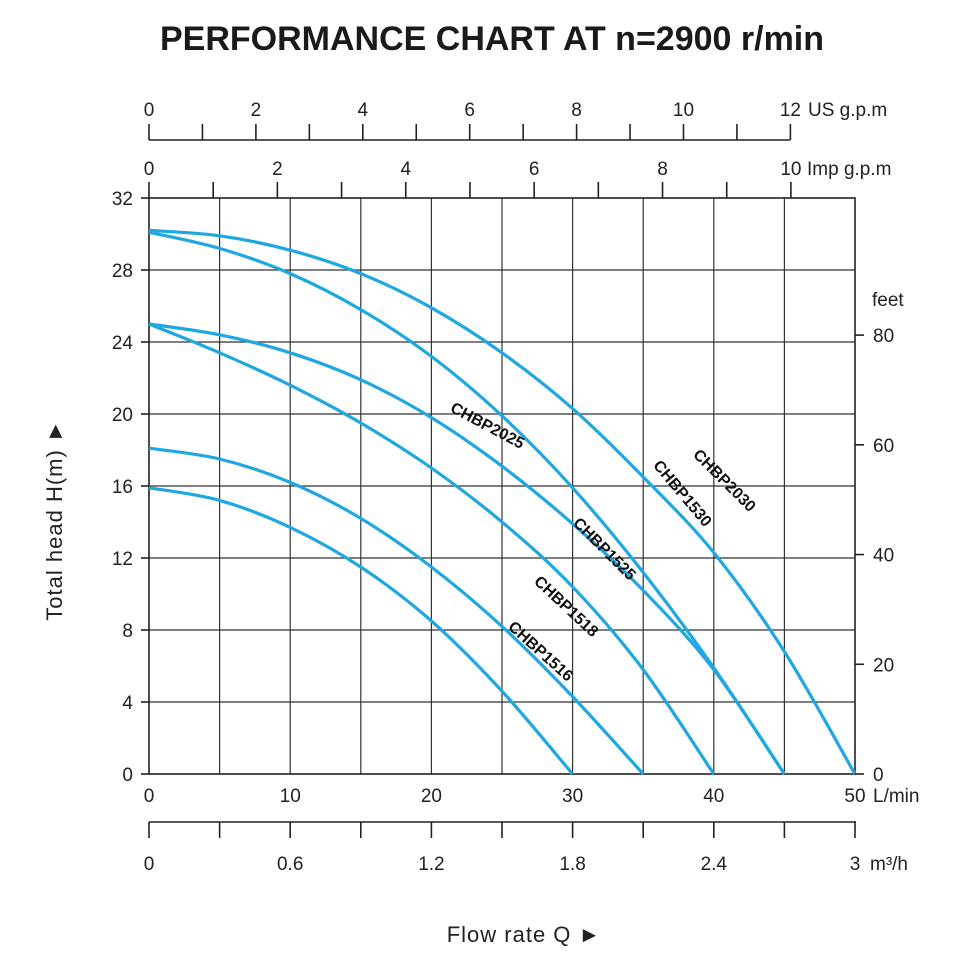 Image resolution: width=960 pixels, height=960 pixels. Describe the element at coordinates (122, 487) in the screenshot. I see `y-tick-label: 16` at that location.